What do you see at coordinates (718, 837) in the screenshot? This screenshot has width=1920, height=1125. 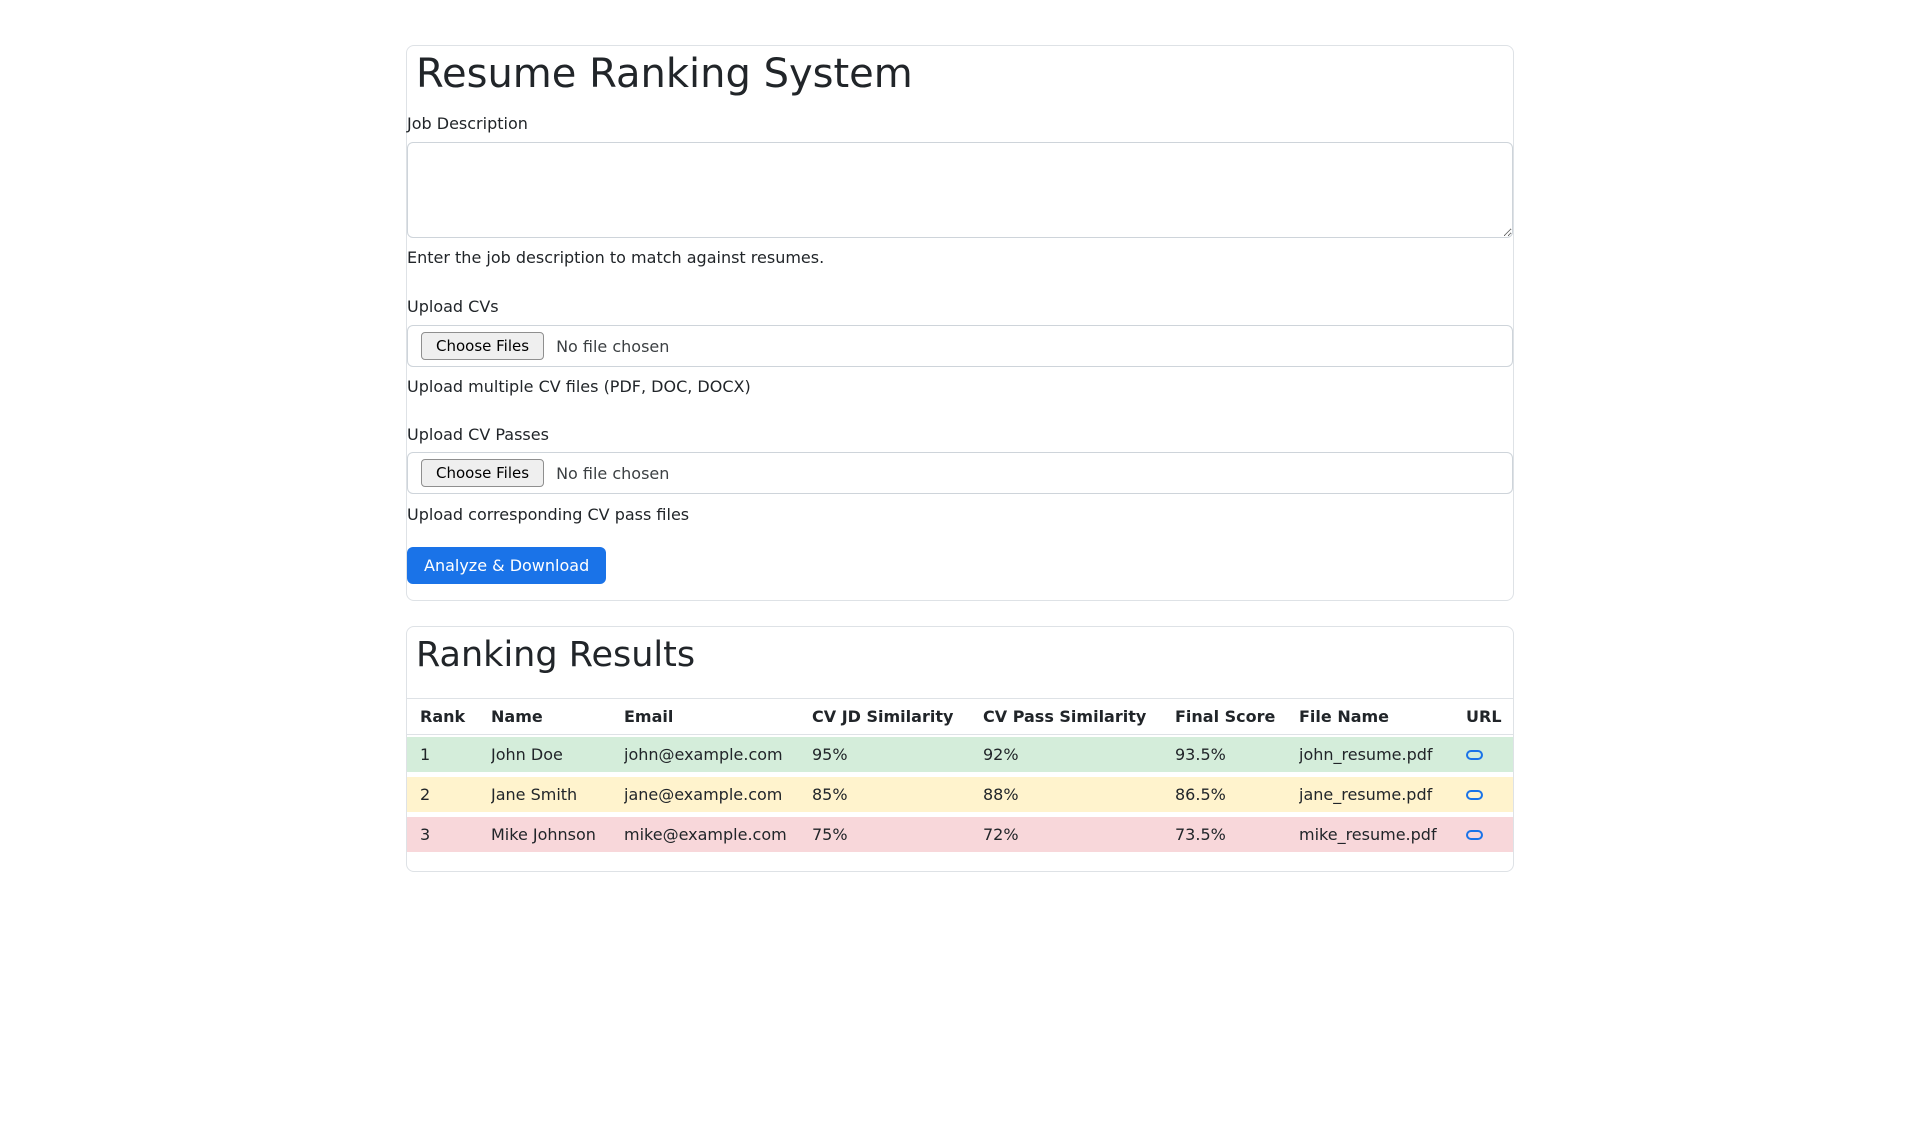 I see `cell-email: mike@example.com` at bounding box center [718, 837].